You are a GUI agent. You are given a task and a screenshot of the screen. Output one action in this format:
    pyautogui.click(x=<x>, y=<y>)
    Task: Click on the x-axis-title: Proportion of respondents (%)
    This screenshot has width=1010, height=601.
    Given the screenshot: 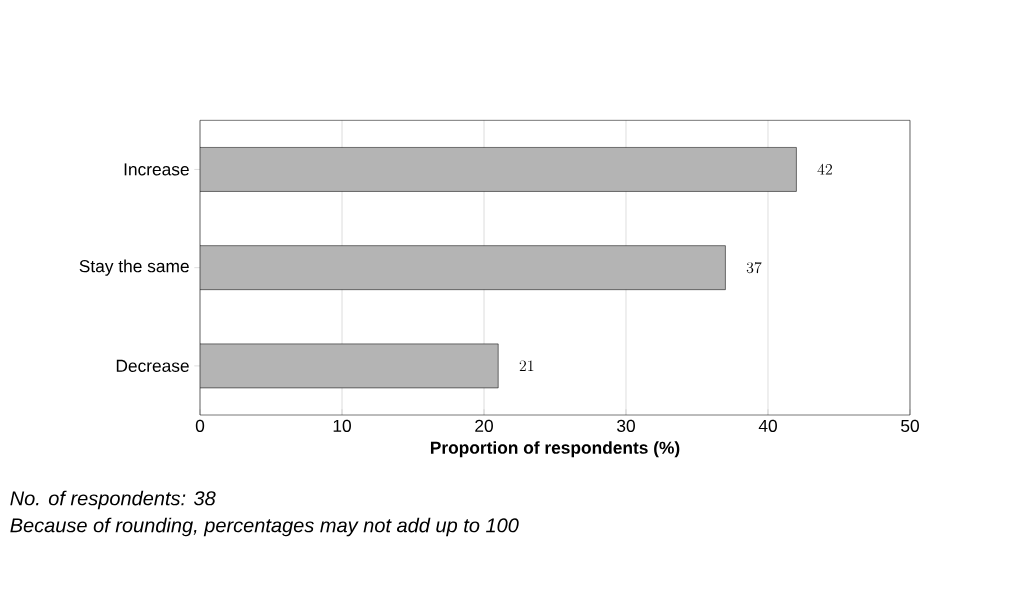 What is the action you would take?
    pyautogui.click(x=555, y=449)
    